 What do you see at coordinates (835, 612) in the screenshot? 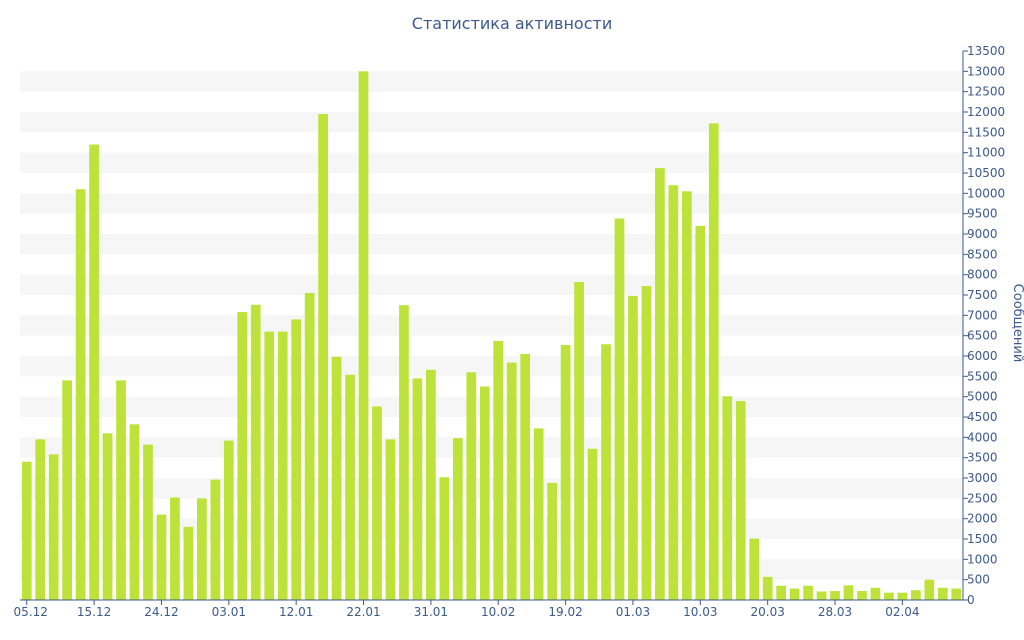
I see `x-tick-label: 28.03` at bounding box center [835, 612].